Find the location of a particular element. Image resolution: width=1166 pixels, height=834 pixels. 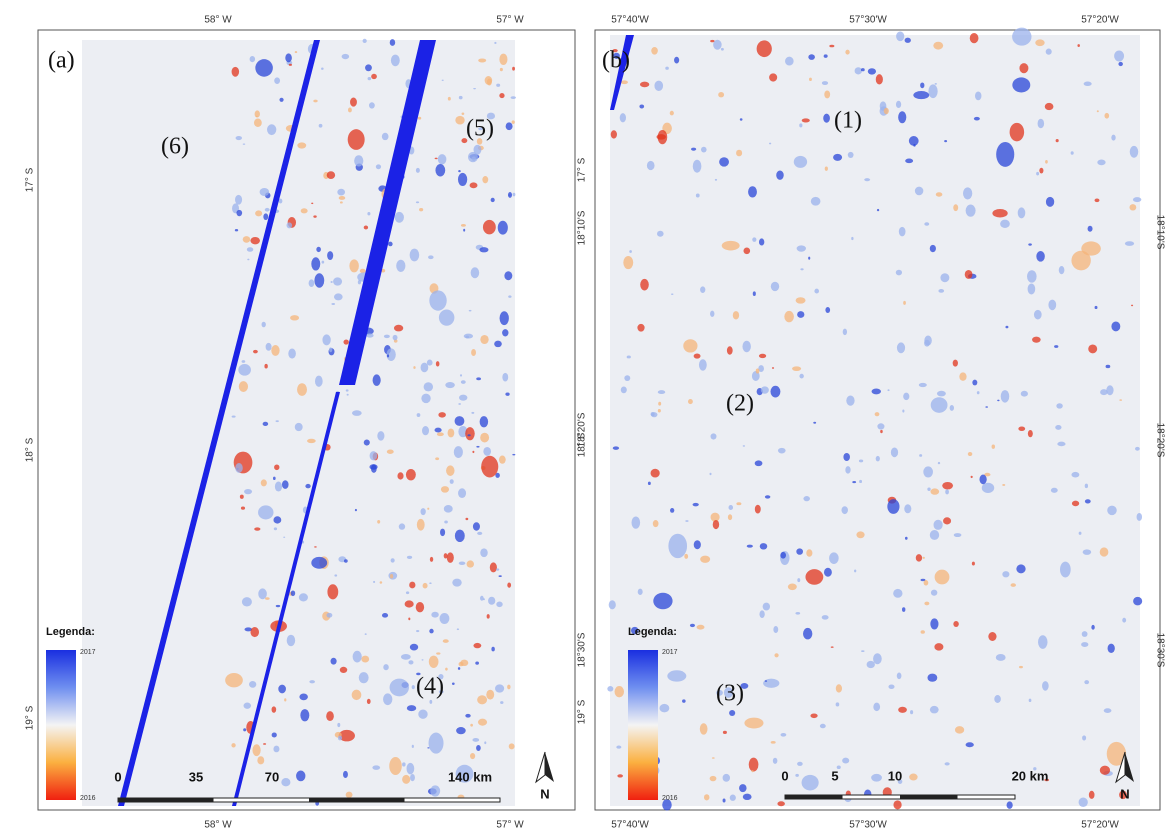

region-label: (1) is located at coordinates (848, 121).